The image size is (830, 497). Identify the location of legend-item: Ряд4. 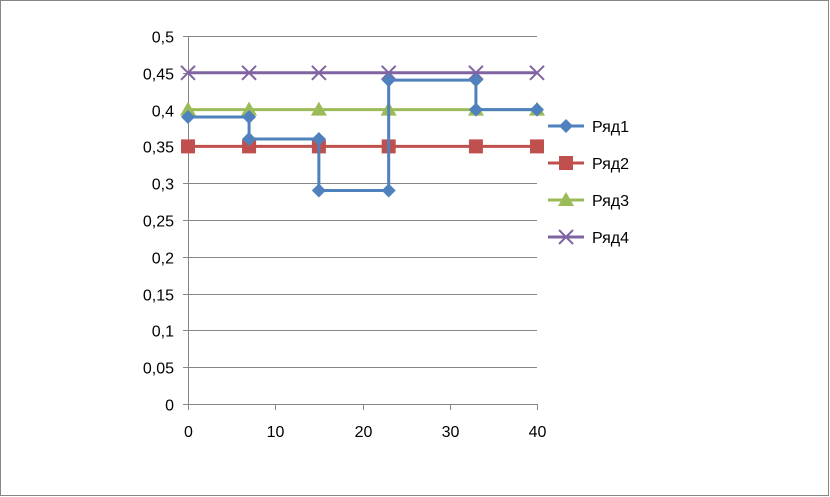
(588, 238).